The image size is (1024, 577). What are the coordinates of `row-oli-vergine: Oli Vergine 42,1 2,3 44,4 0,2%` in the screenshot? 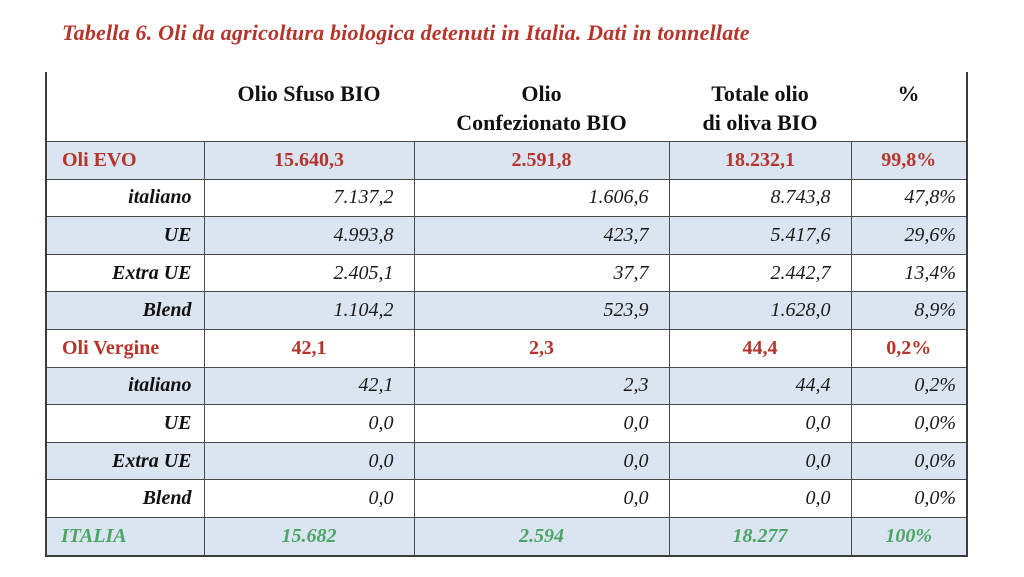 It's located at (506, 348).